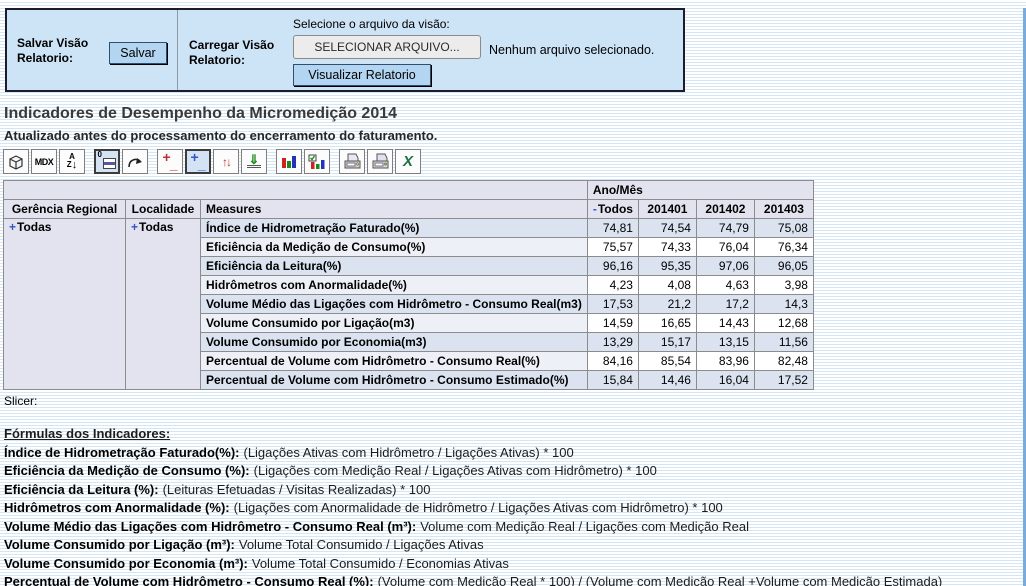 Image resolution: width=1026 pixels, height=586 pixels. Describe the element at coordinates (212, 161) in the screenshot. I see `toolbar-group-drill: + _ + _ ↑↓ ⇓` at that location.